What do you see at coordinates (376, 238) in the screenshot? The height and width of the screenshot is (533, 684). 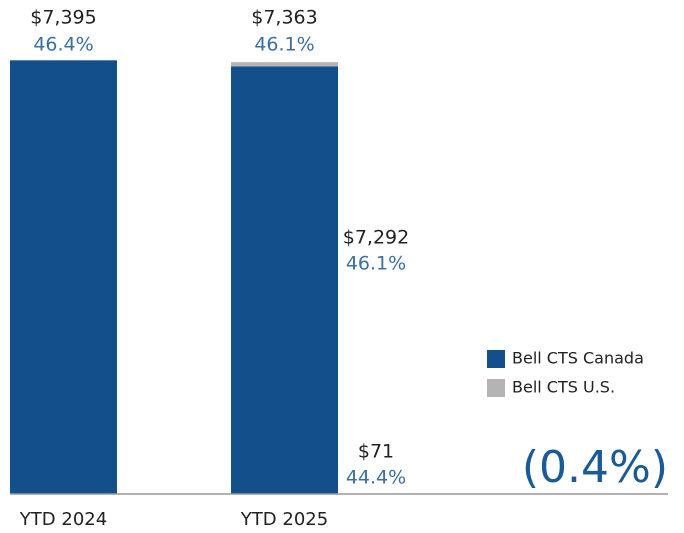 I see `segment-value-label: $7,292` at bounding box center [376, 238].